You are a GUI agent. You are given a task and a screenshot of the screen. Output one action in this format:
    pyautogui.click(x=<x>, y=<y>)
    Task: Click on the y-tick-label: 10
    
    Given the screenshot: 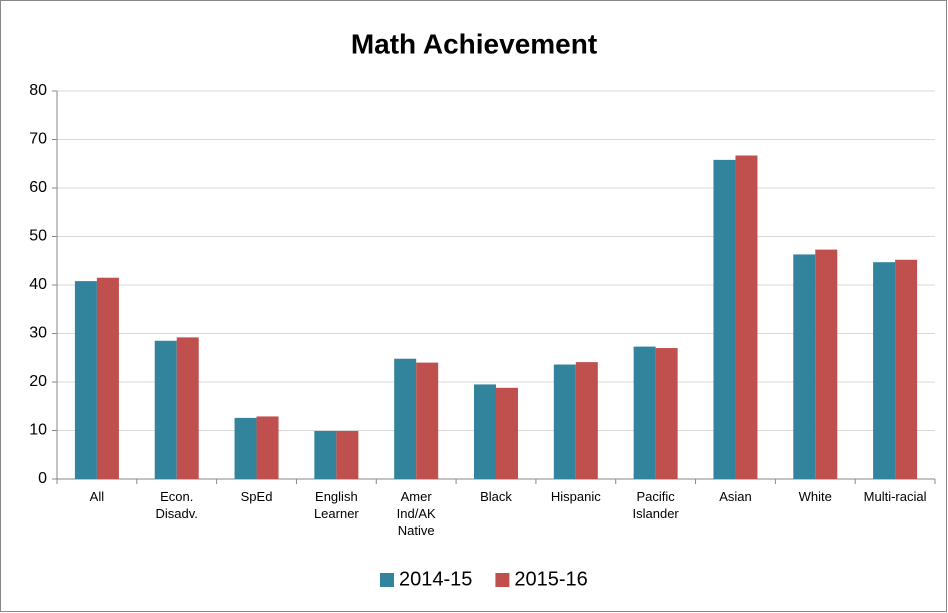 What is the action you would take?
    pyautogui.click(x=38, y=430)
    